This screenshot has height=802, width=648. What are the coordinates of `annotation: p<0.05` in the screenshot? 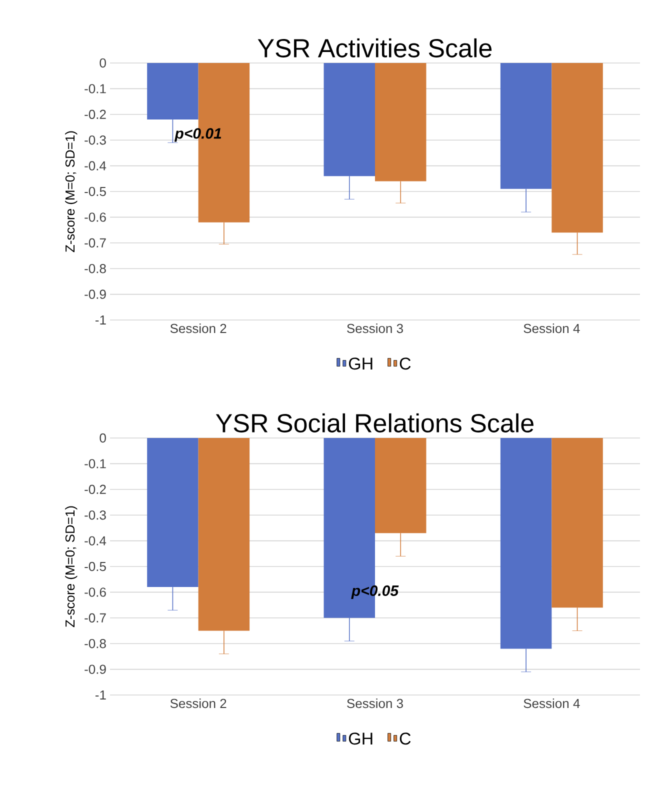 It's located at (375, 592).